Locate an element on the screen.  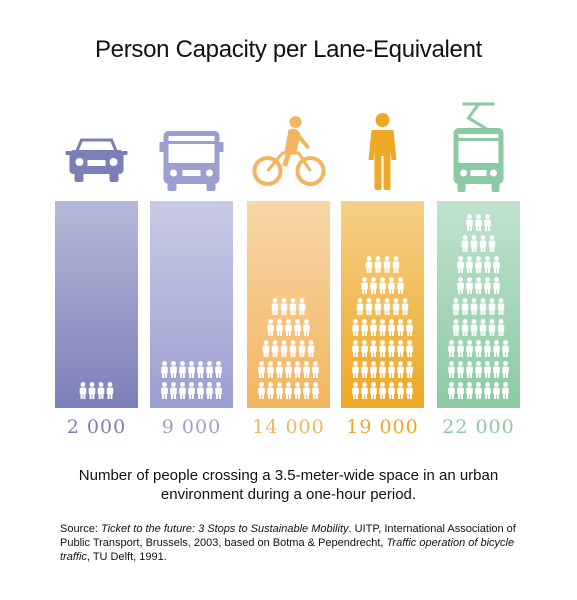
value-label-pedestrian: 19 000 is located at coordinates (382, 427).